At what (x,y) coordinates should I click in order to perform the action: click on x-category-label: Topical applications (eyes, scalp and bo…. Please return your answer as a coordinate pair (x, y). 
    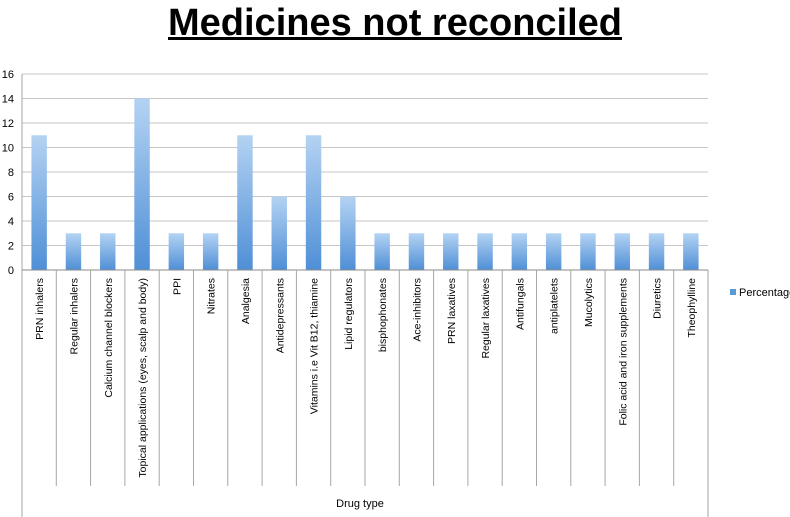
    Looking at the image, I should click on (143, 378).